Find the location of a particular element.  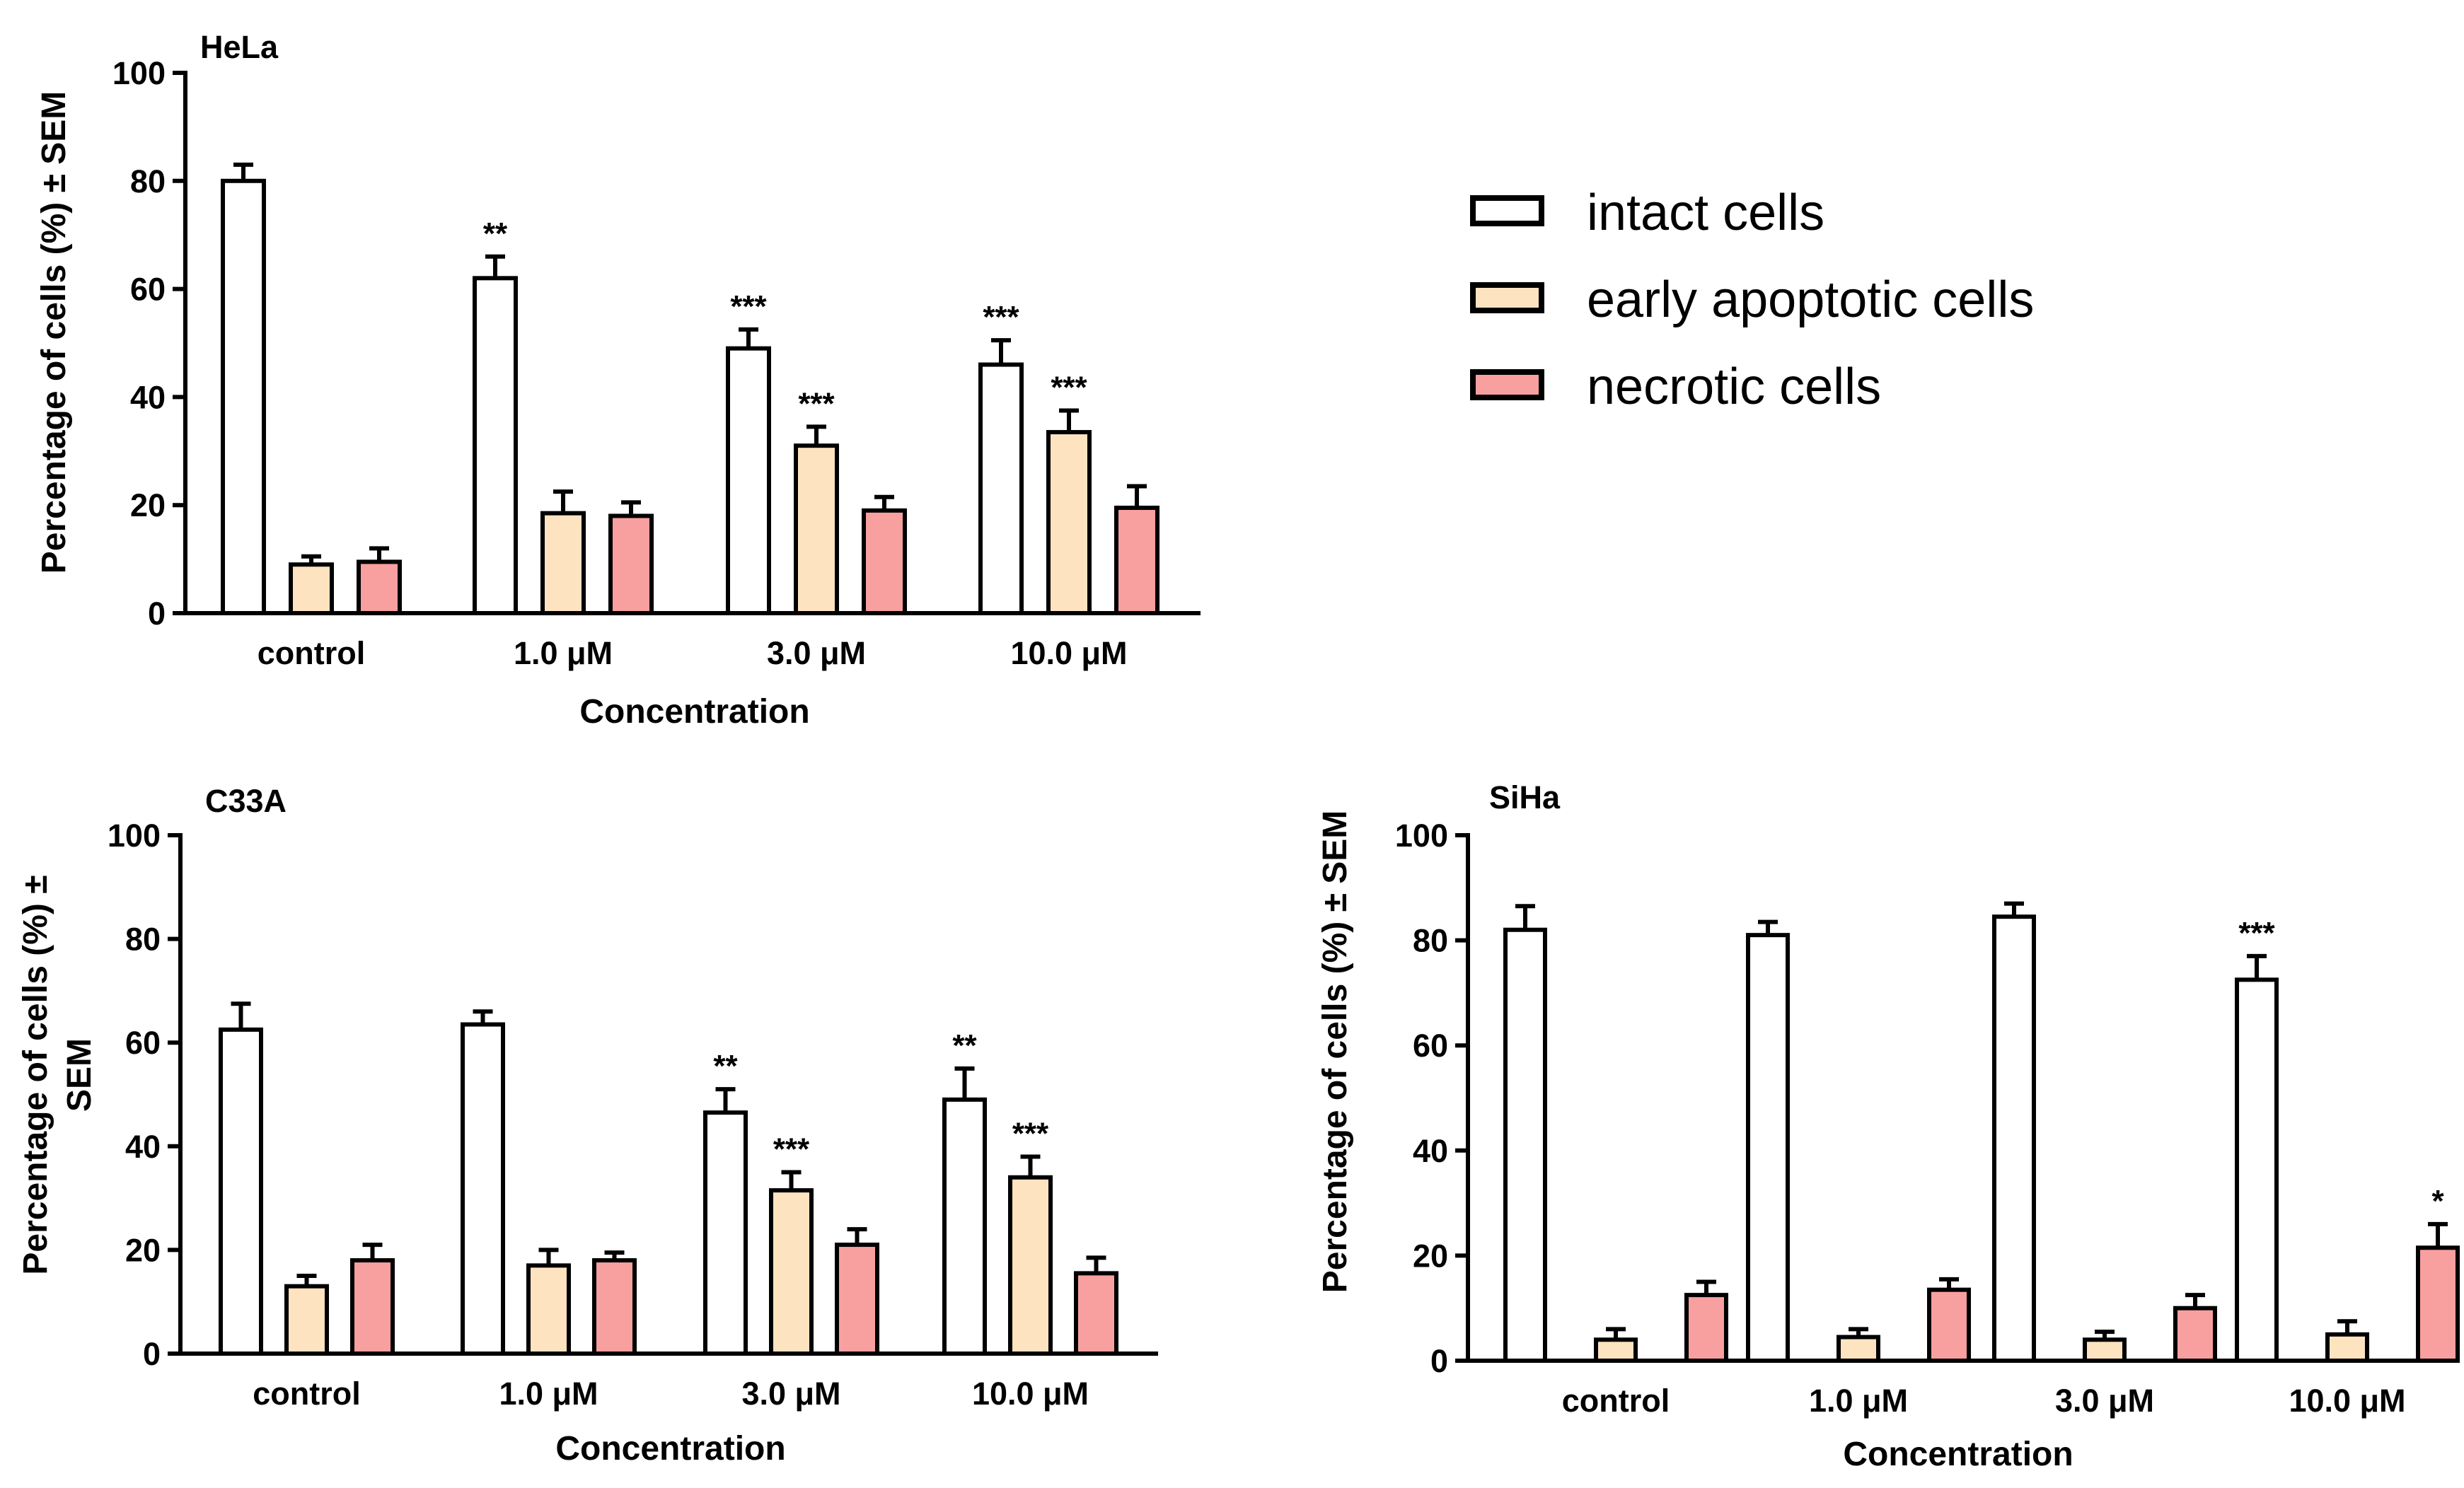

legend-item-intact: intact cells is located at coordinates (1647, 213).